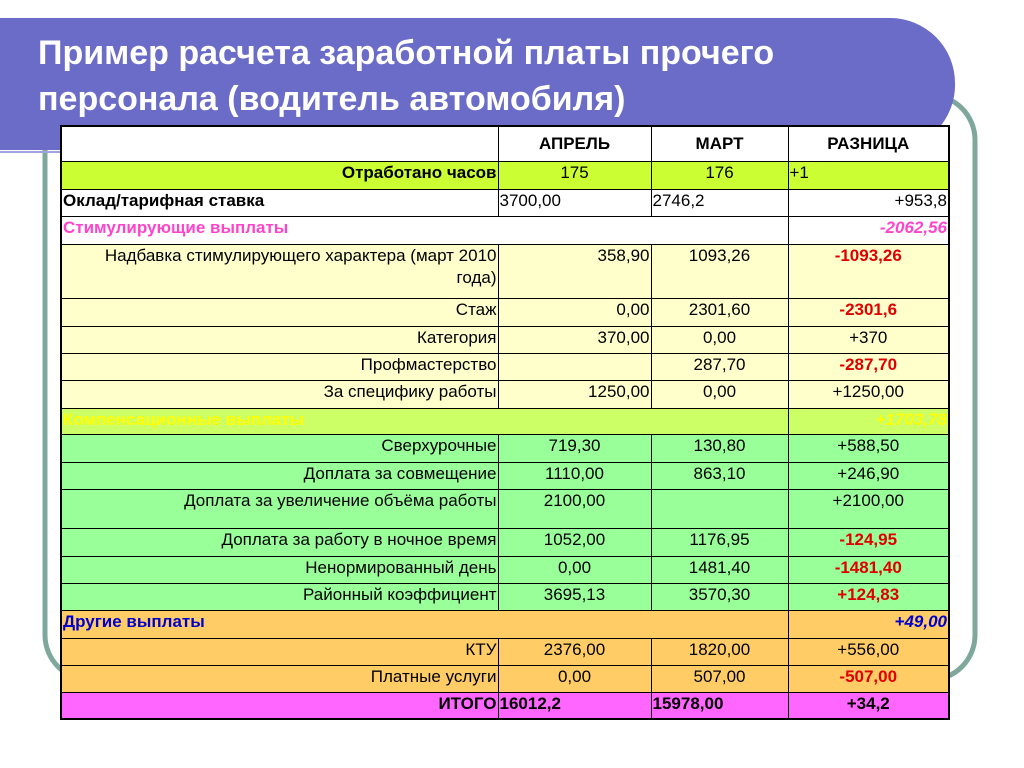  What do you see at coordinates (868, 202) in the screenshot?
I see `diff-cell: +953,8` at bounding box center [868, 202].